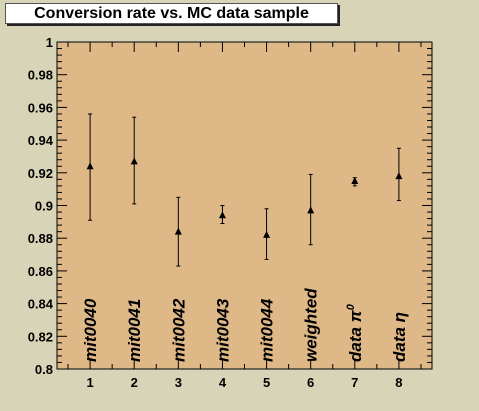 The width and height of the screenshot is (479, 411). What do you see at coordinates (40, 173) in the screenshot?
I see `y-tick-label: 0.92` at bounding box center [40, 173].